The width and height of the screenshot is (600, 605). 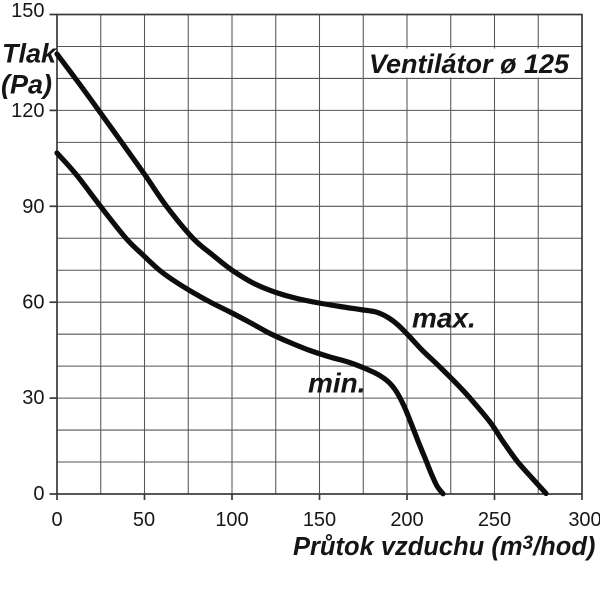 I want to click on svg-text: min., so click(x=337, y=383).